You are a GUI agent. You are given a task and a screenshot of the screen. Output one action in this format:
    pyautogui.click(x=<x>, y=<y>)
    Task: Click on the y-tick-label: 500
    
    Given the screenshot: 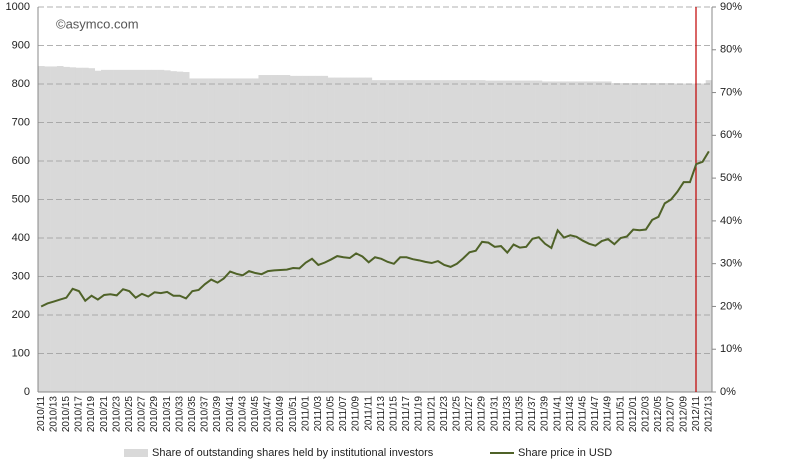 What is the action you would take?
    pyautogui.click(x=21, y=199)
    